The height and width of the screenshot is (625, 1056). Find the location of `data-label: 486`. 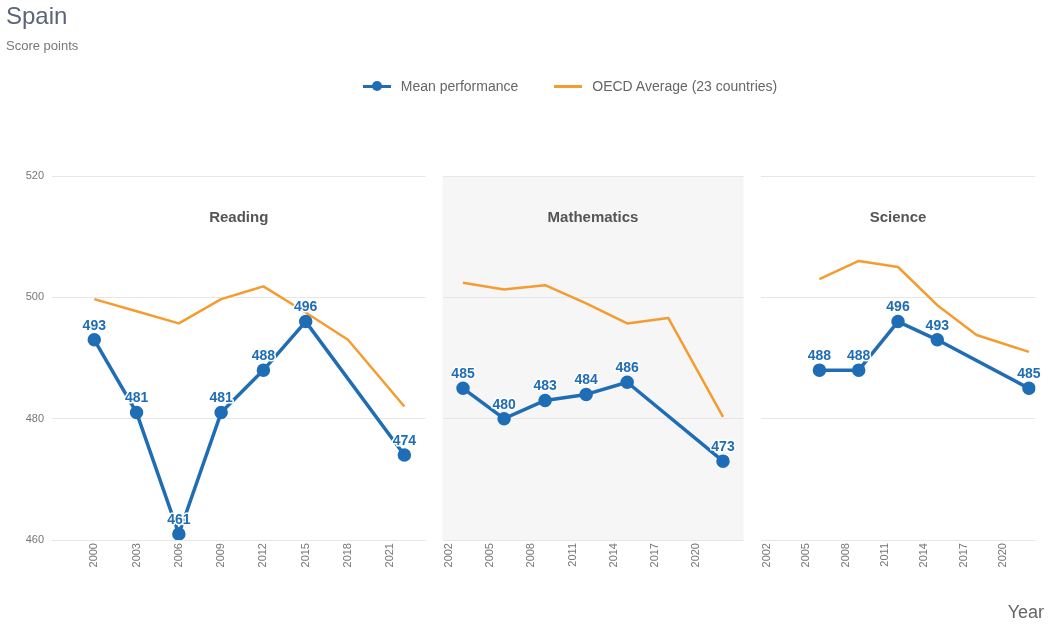

data-label: 486 is located at coordinates (627, 367).